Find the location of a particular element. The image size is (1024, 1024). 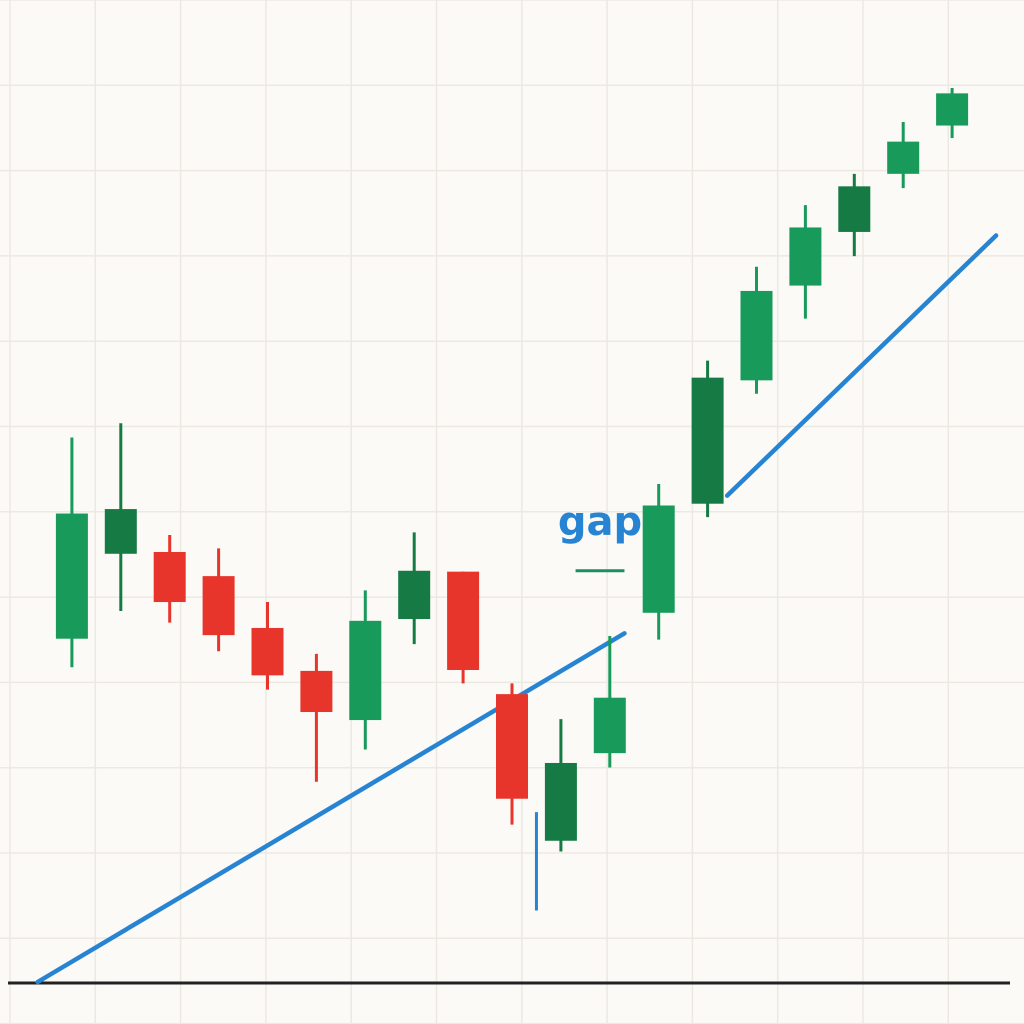

annotation-label: gap is located at coordinates (600, 522).